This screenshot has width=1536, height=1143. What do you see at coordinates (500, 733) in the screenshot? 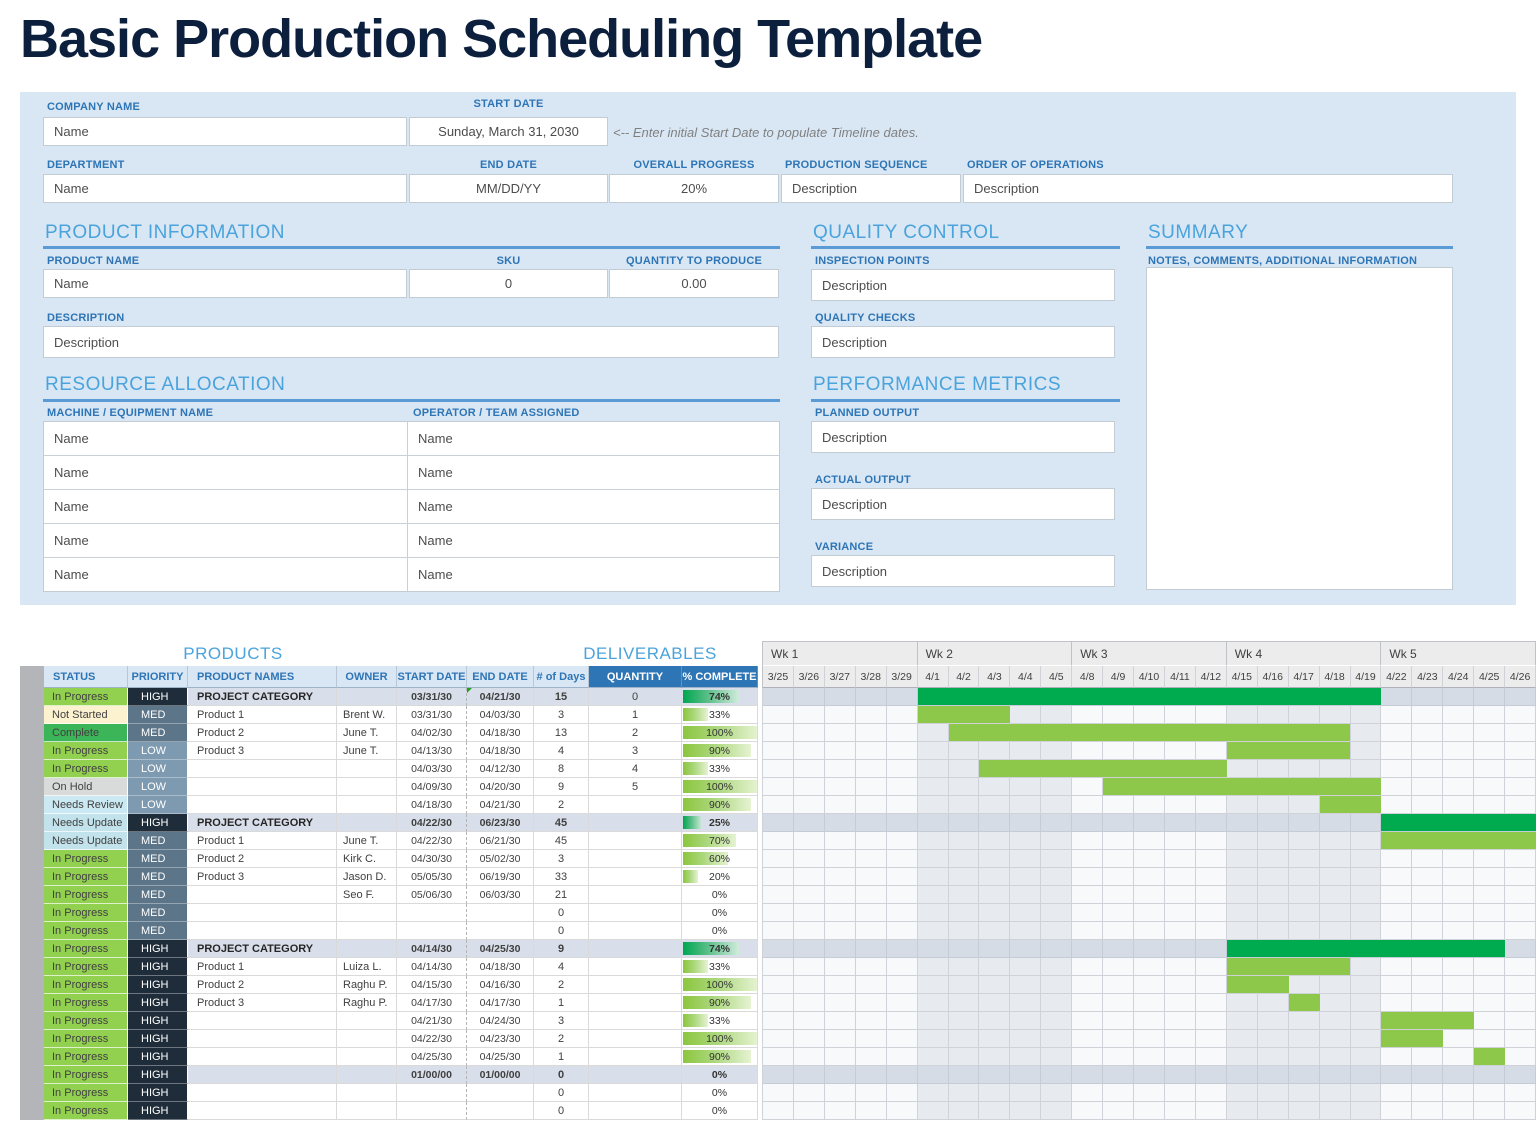
I see `end-date-cell: 04/18/30` at bounding box center [500, 733].